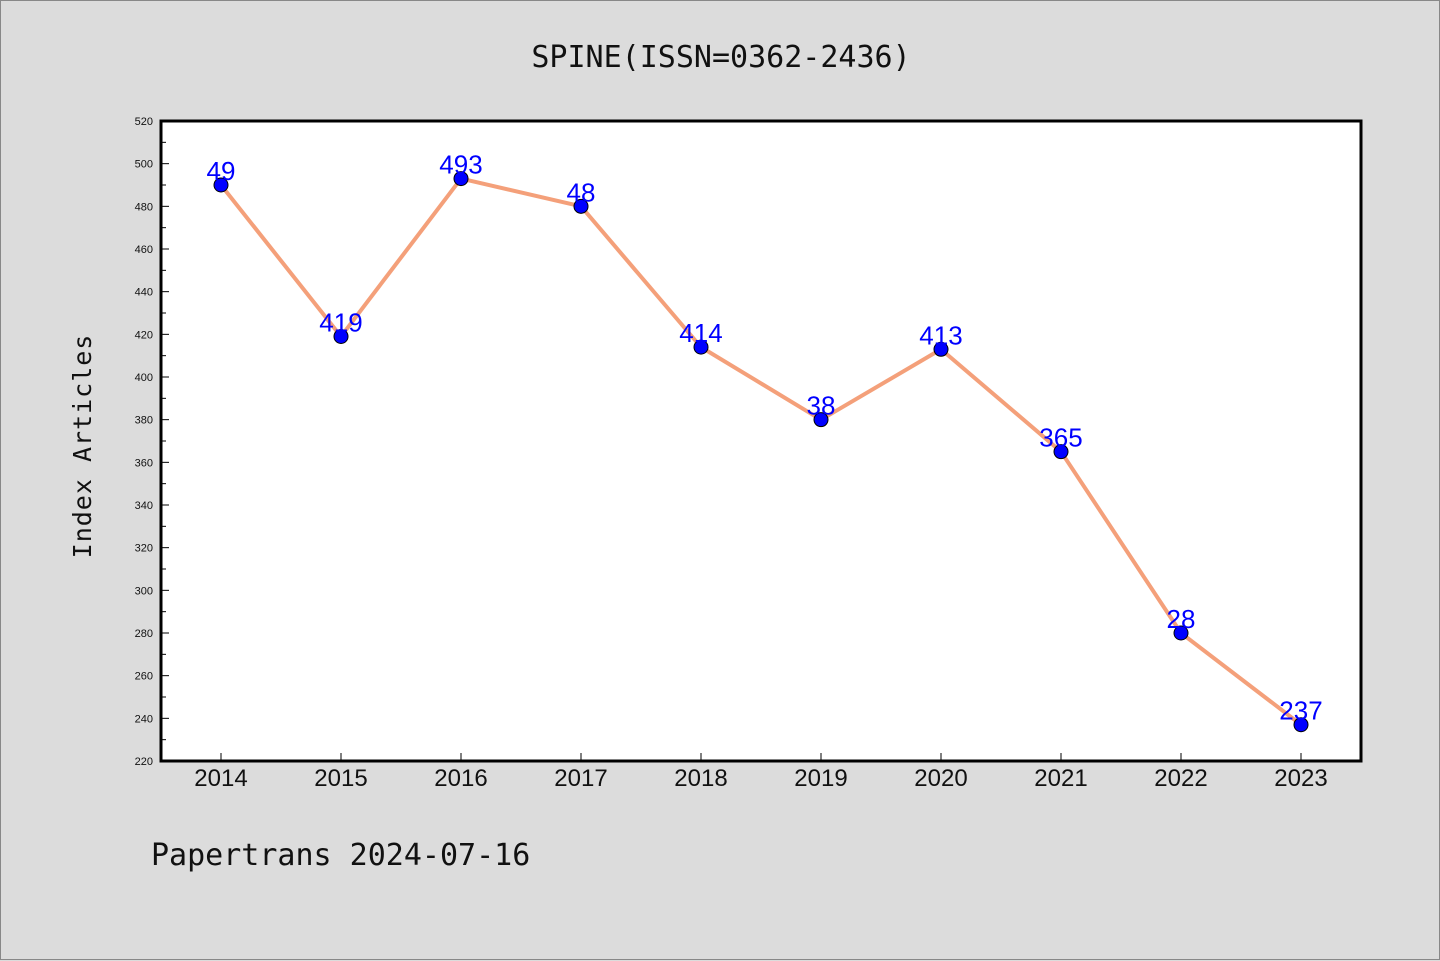 Image resolution: width=1440 pixels, height=961 pixels. I want to click on data-label: 48, so click(581, 192).